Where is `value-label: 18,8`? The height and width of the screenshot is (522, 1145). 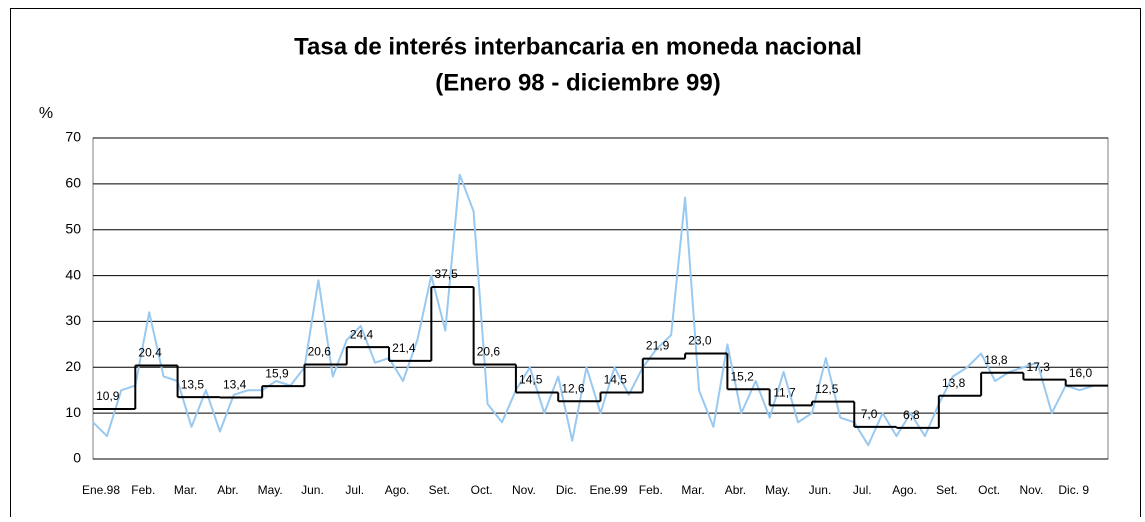
value-label: 18,8 is located at coordinates (996, 360).